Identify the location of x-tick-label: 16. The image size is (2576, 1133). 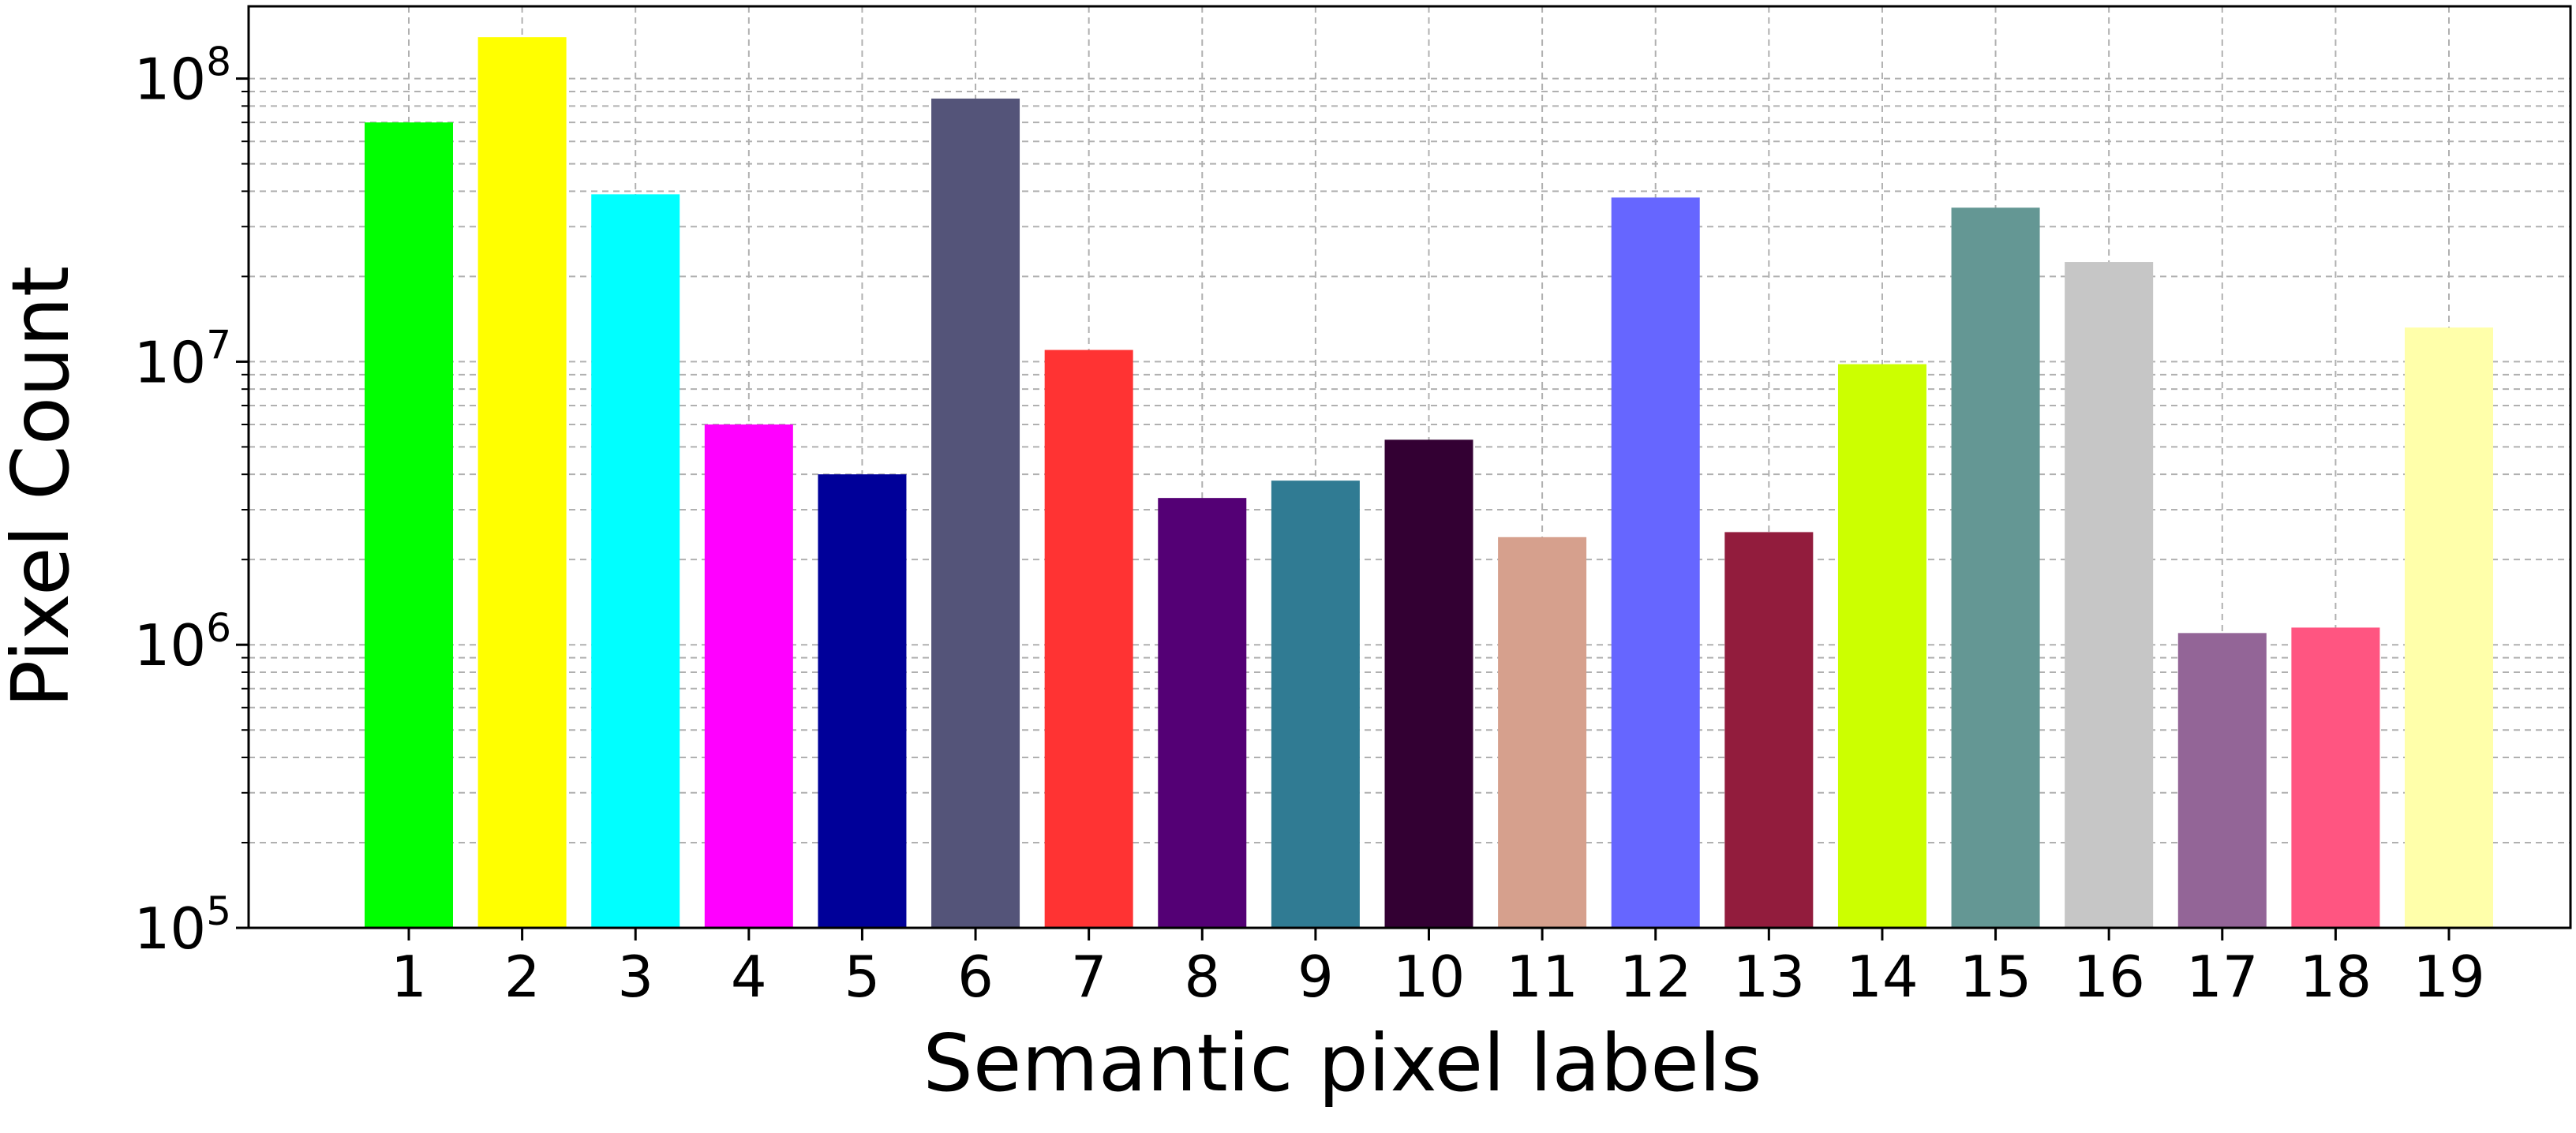
(2108, 977).